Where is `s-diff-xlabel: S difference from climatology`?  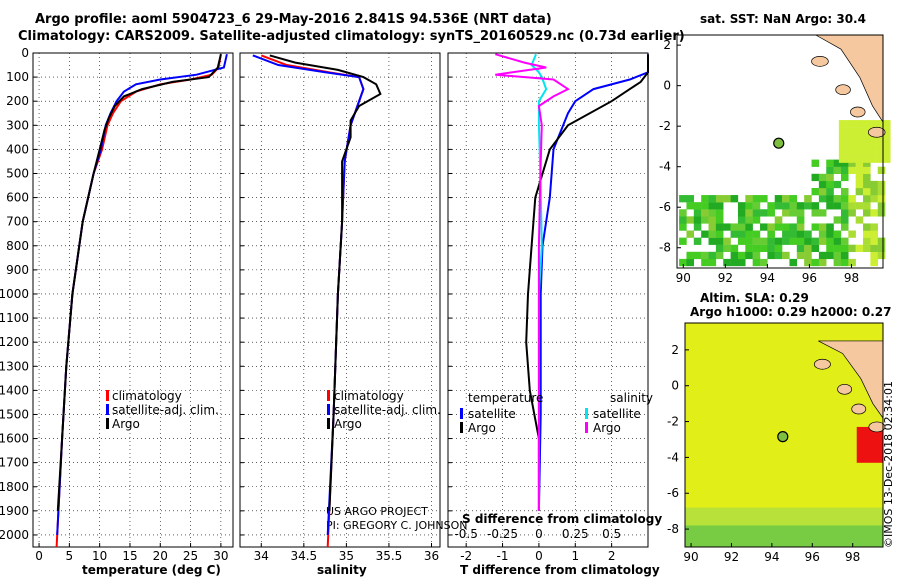 s-diff-xlabel: S difference from climatology is located at coordinates (562, 519).